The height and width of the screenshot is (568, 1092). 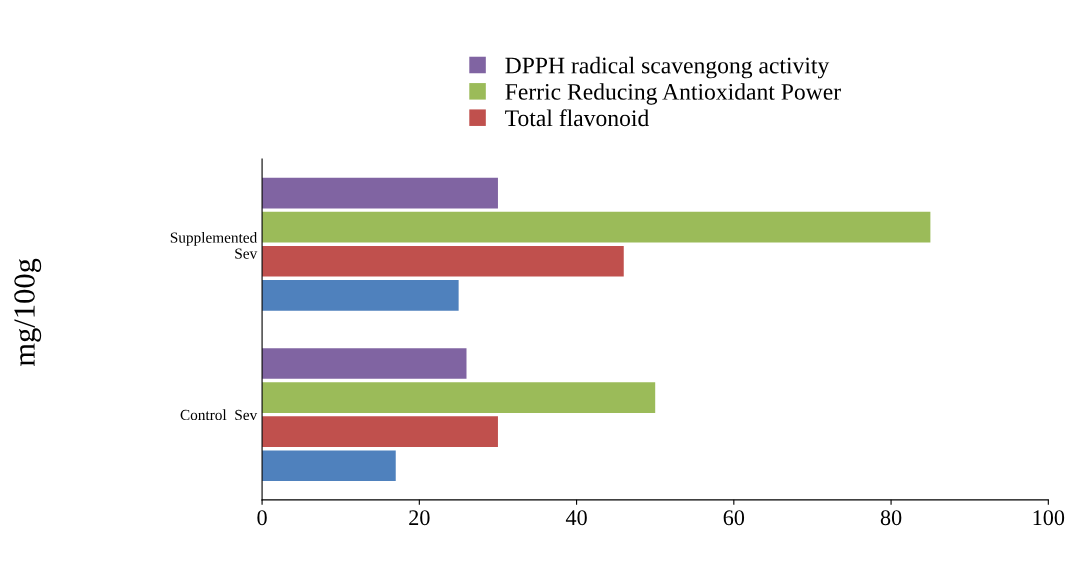 What do you see at coordinates (891, 518) in the screenshot?
I see `x-tick-label: 80` at bounding box center [891, 518].